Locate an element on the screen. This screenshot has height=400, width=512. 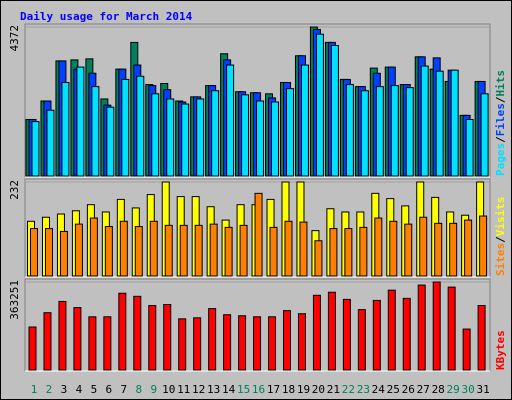
y-tick-label: 4372 is located at coordinates (14, 38).